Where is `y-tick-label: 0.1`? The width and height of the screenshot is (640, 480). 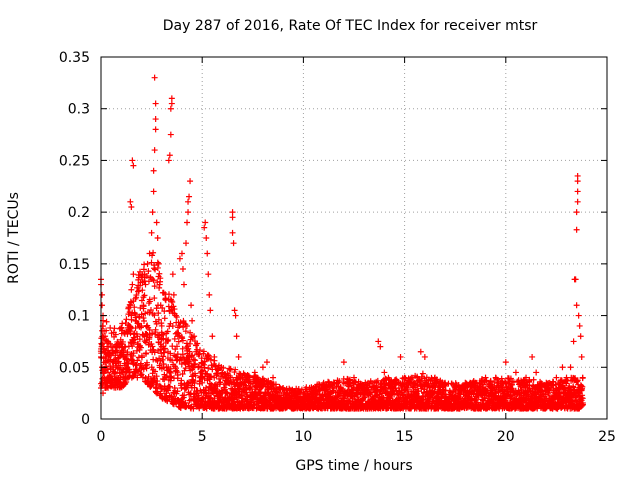
y-tick-label: 0.1 is located at coordinates (79, 317).